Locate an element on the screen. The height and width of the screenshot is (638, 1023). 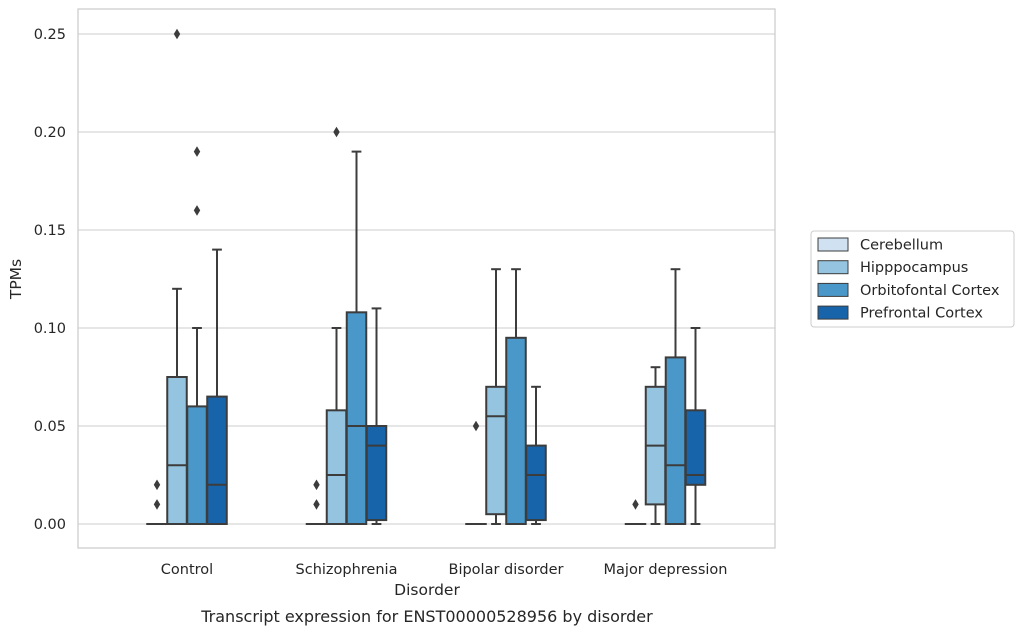
y-tick-label: 0.00 is located at coordinates (50, 525).